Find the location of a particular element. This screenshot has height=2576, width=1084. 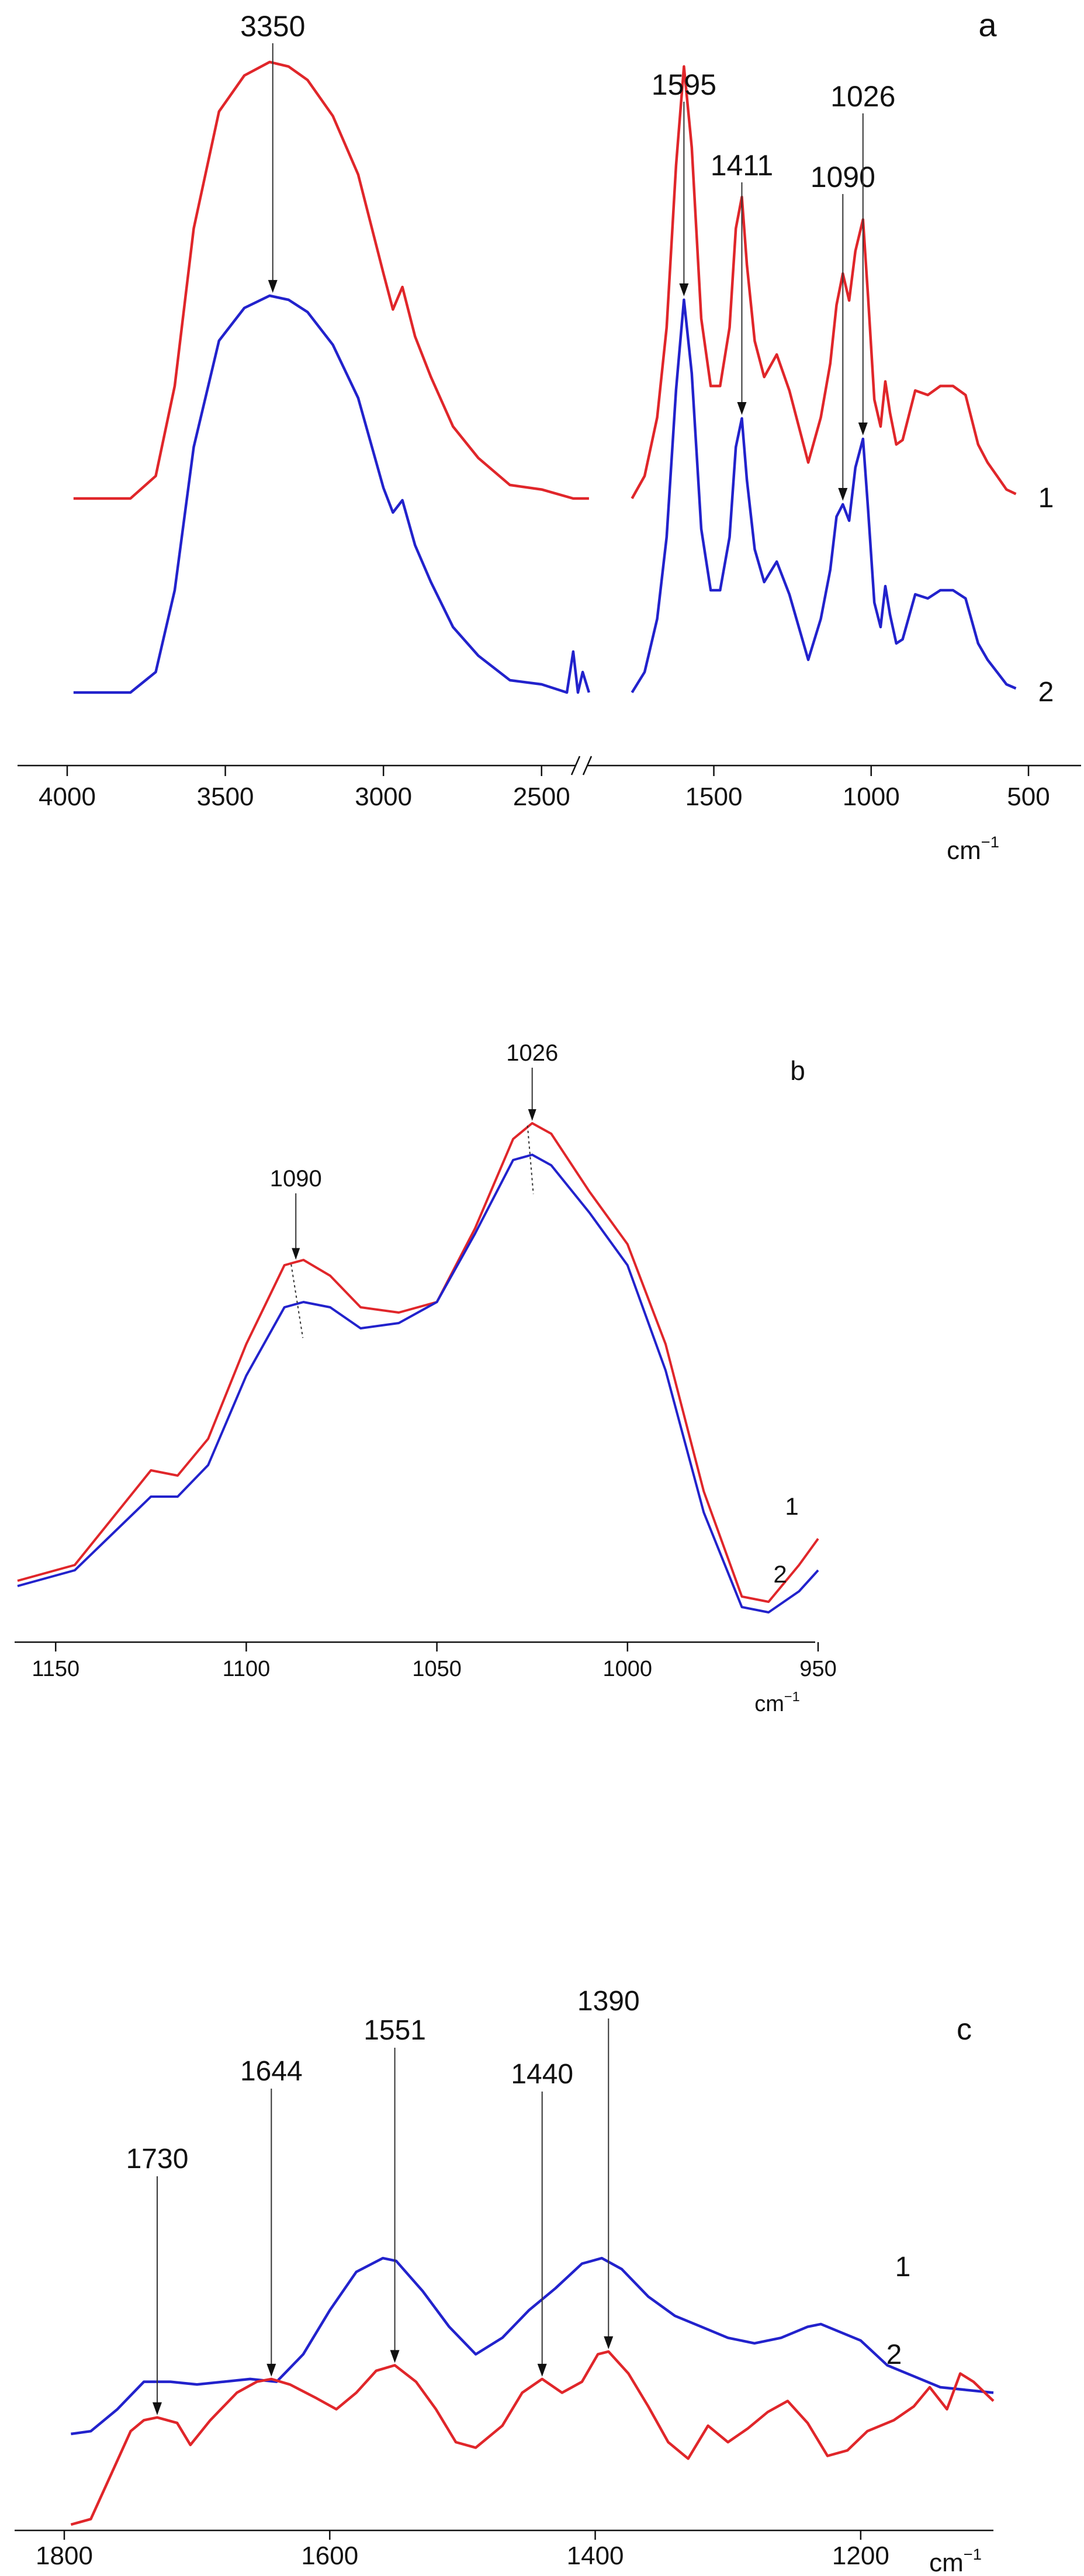

x-tick-label: 1100 is located at coordinates (247, 1669).